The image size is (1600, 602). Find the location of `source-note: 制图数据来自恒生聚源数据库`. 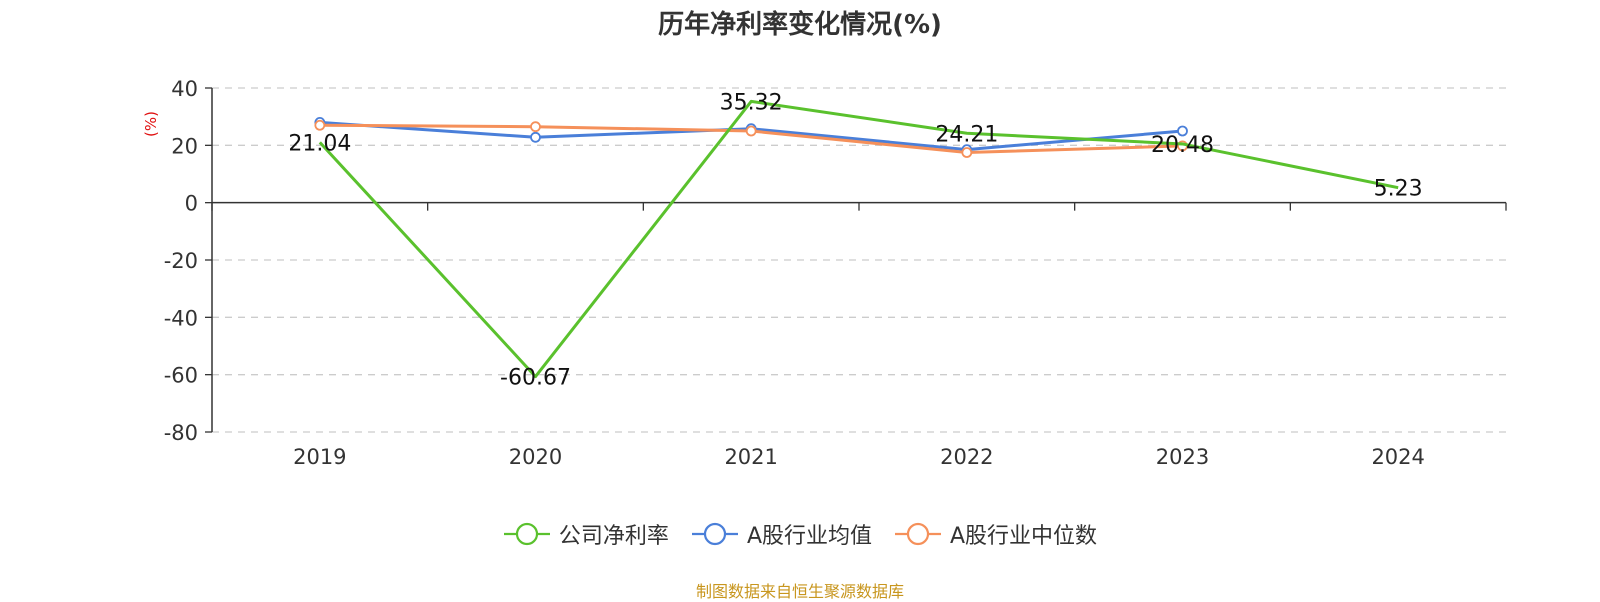

source-note: 制图数据来自恒生聚源数据库 is located at coordinates (799, 591).